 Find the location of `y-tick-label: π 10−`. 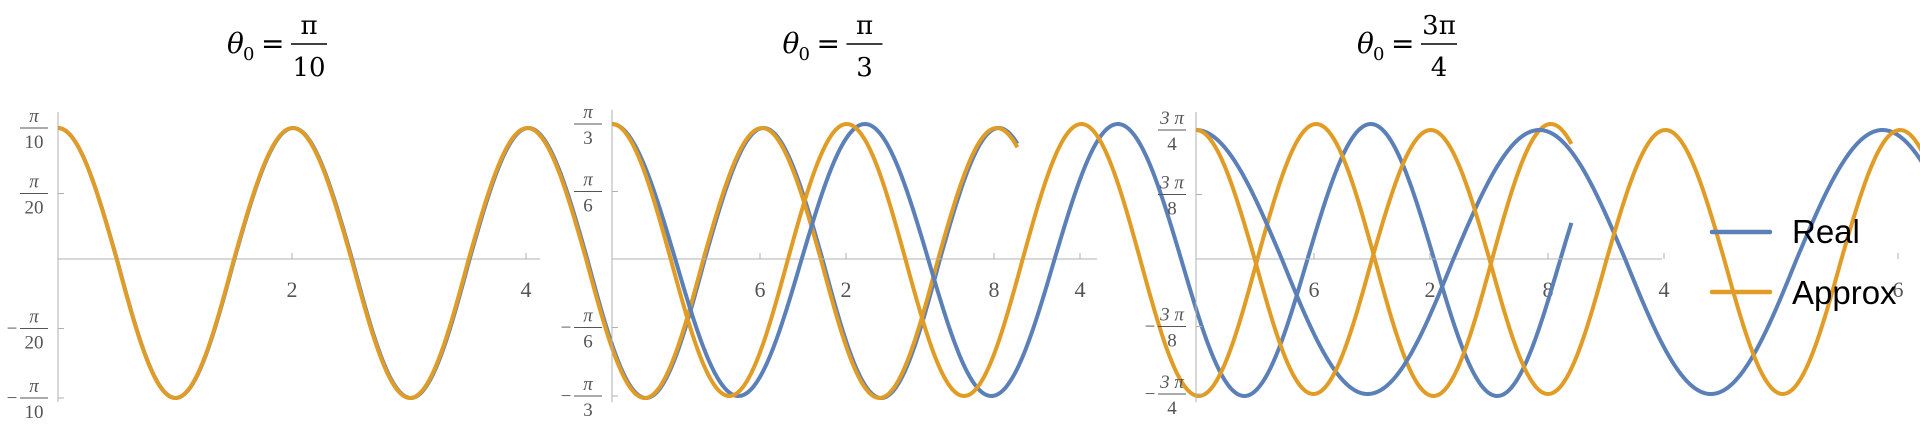

y-tick-label: π 10− is located at coordinates (27, 399).